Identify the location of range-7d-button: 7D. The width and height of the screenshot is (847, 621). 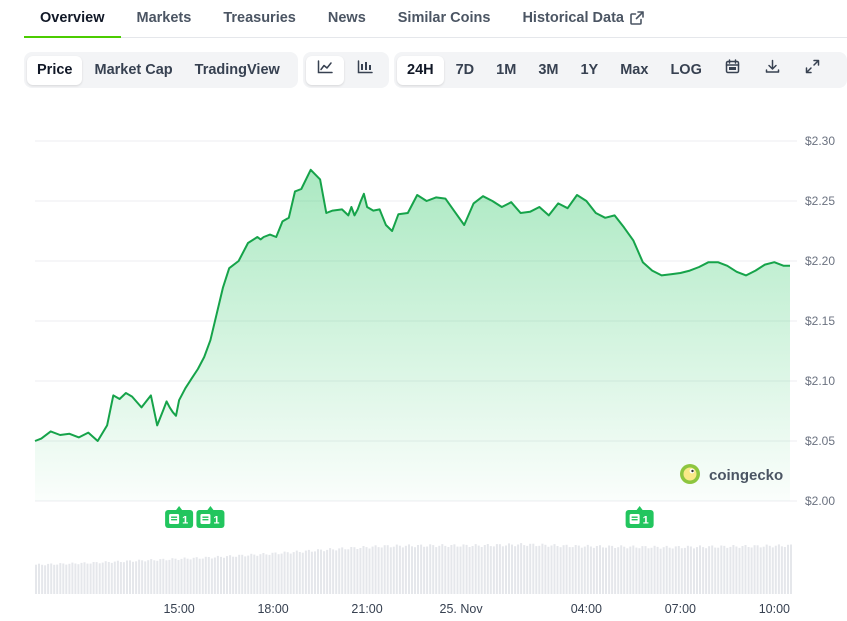
(465, 69).